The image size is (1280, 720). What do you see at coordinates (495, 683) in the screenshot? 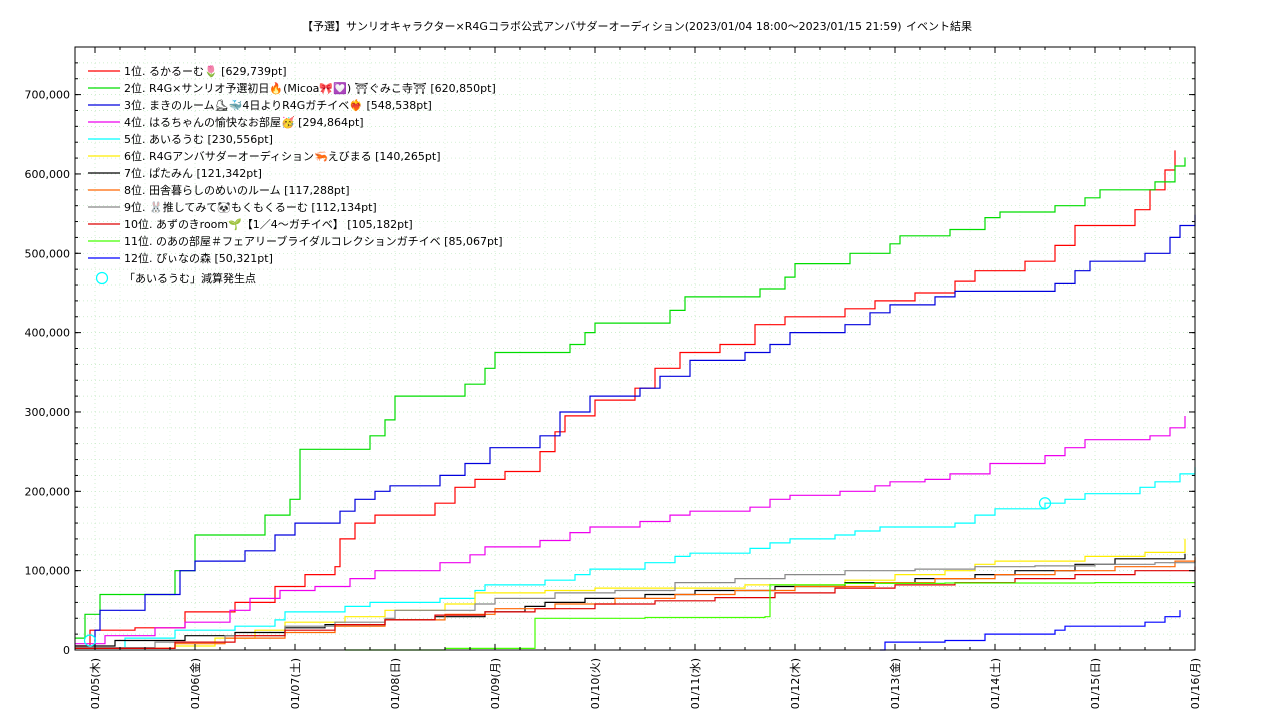
I see `x-tick-label: 01/09(月)` at bounding box center [495, 683].